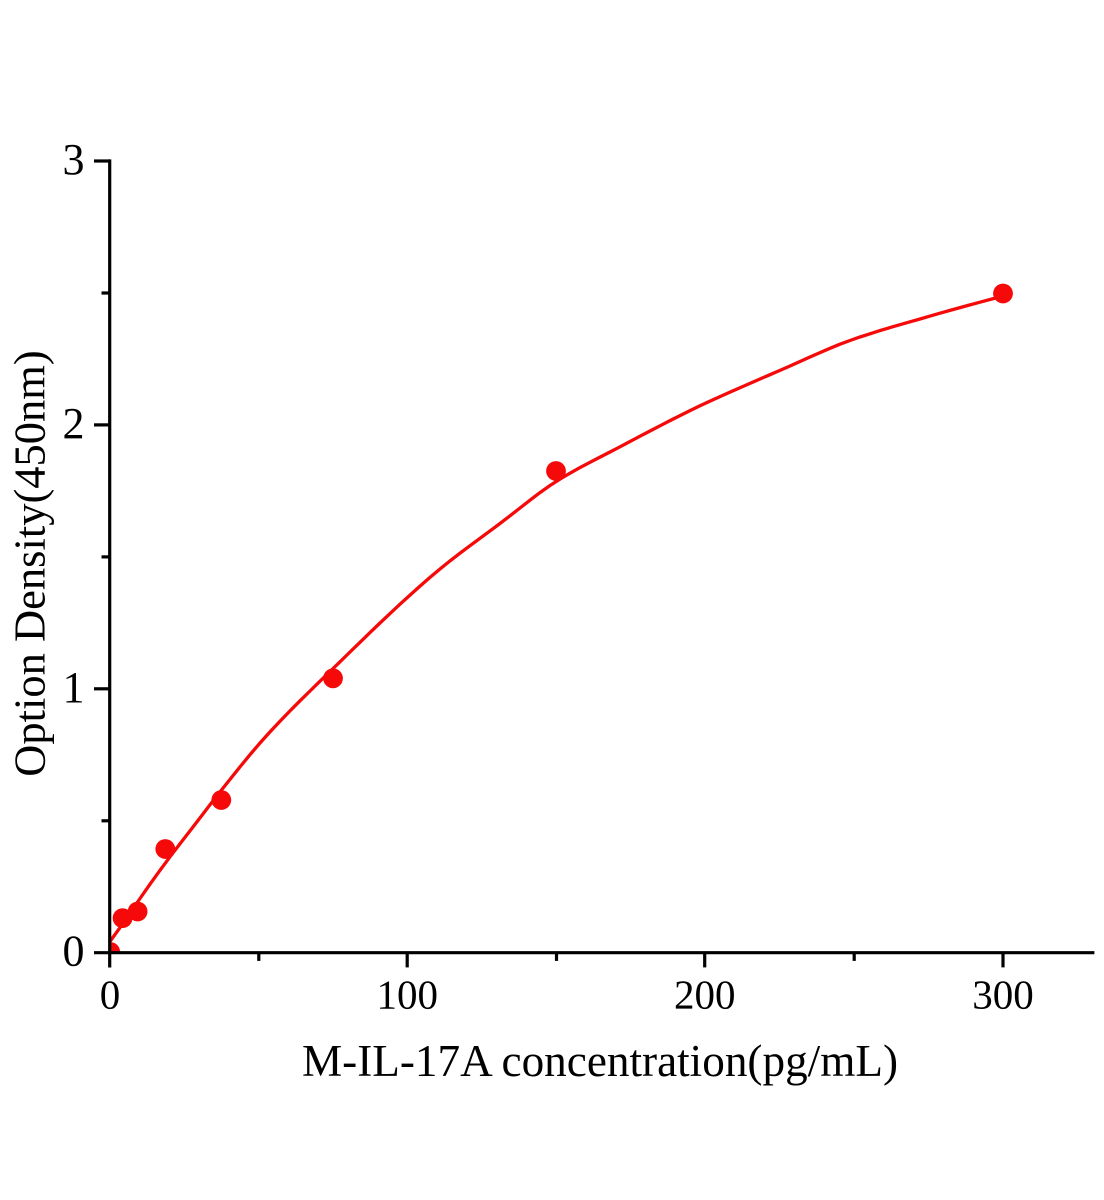 This screenshot has height=1200, width=1104. I want to click on svg-text: 100, so click(407, 994).